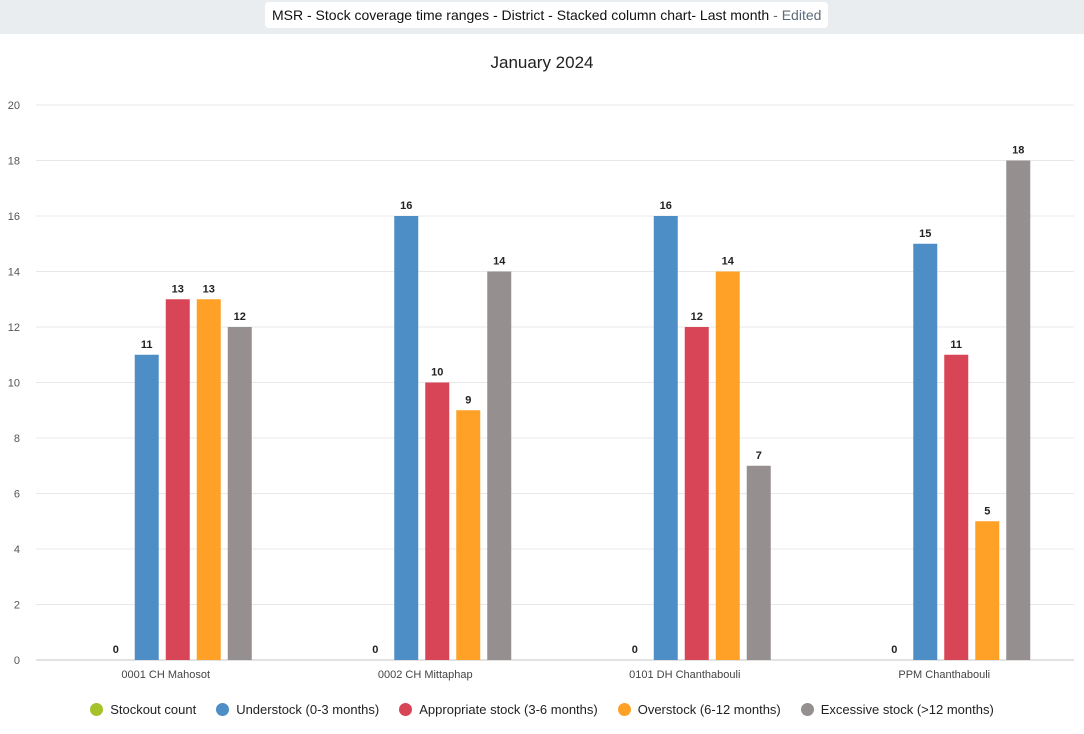 The image size is (1084, 734). I want to click on x-tick-label: PPM Chanthabouli, so click(944, 675).